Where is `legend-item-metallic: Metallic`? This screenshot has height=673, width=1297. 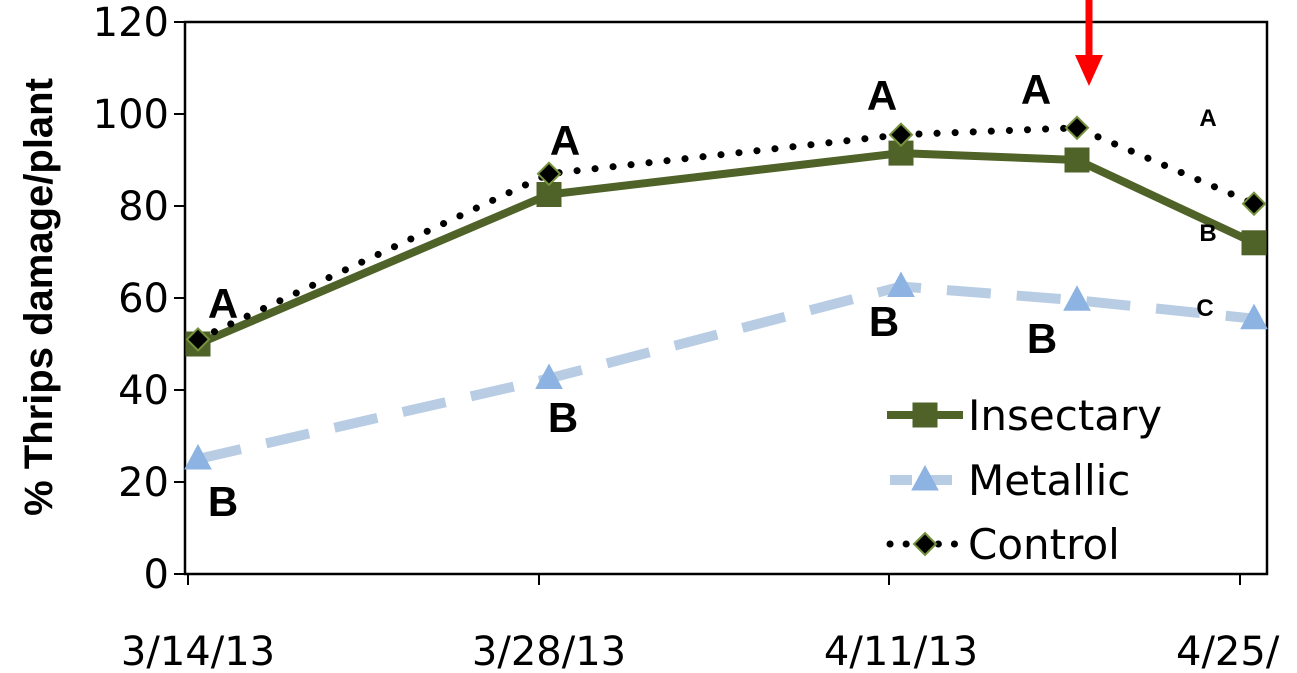 legend-item-metallic: Metallic is located at coordinates (1010, 480).